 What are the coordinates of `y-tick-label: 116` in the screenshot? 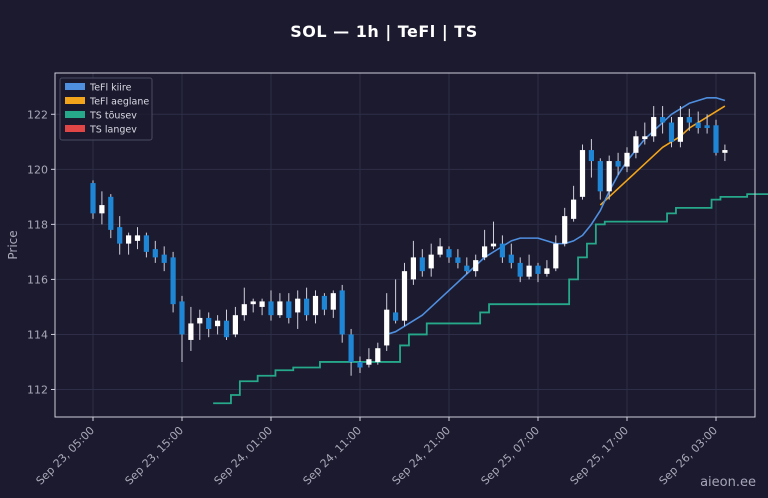 It's located at (37, 279).